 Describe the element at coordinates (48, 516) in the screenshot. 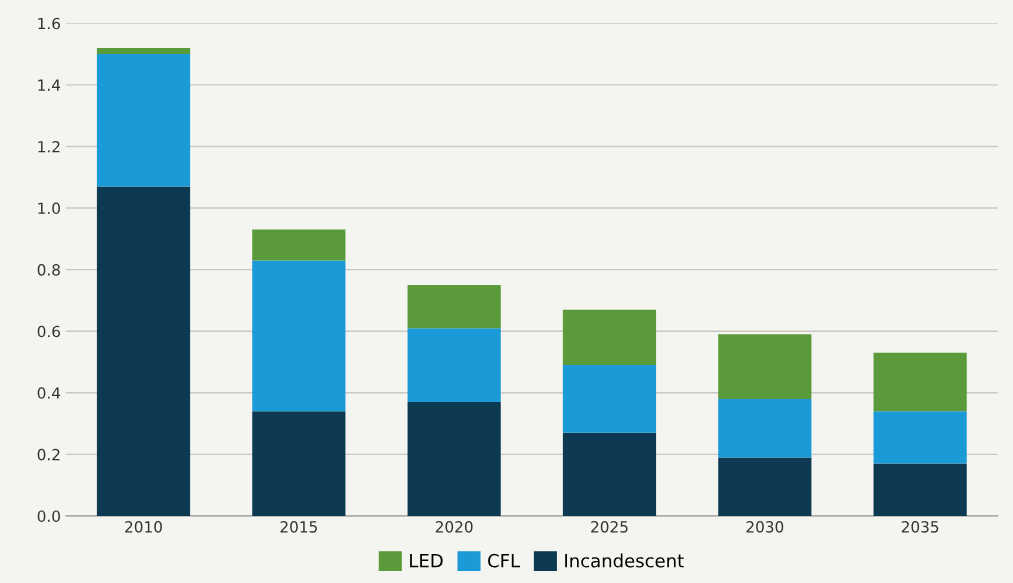

I see `y-tick-label: 0.0` at that location.